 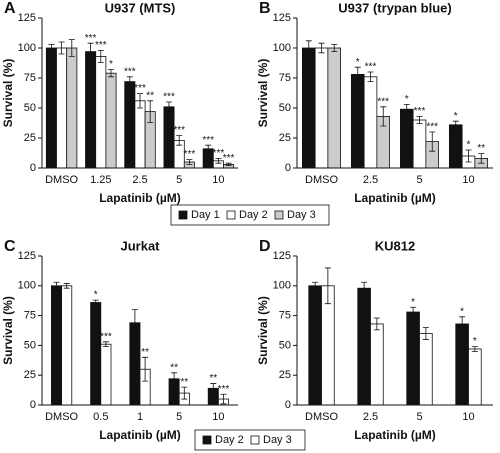 I want to click on x-tick-label: 1.25, so click(x=100, y=180).